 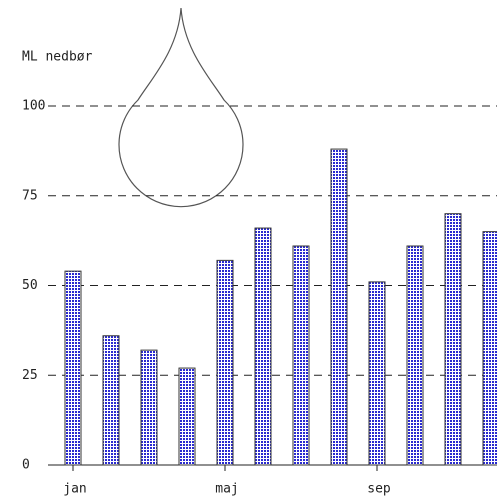 What do you see at coordinates (33, 106) in the screenshot?
I see `y-tick-label: 100` at bounding box center [33, 106].